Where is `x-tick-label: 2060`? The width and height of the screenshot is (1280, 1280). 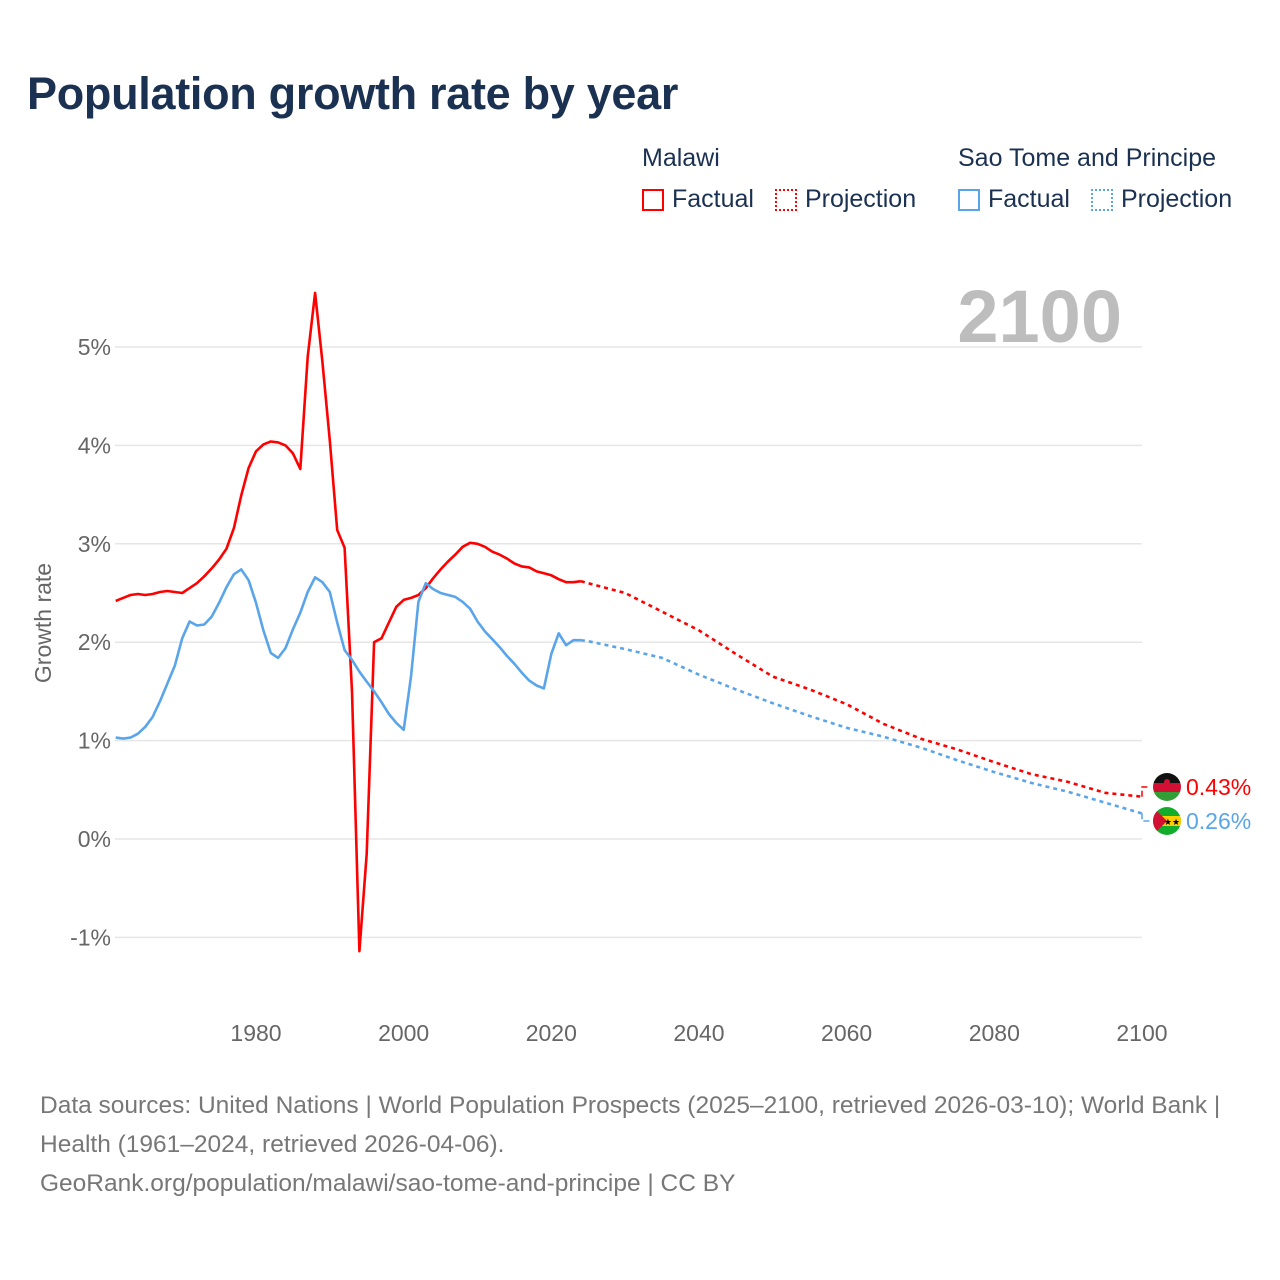
x-tick-label: 2060 is located at coordinates (846, 1033).